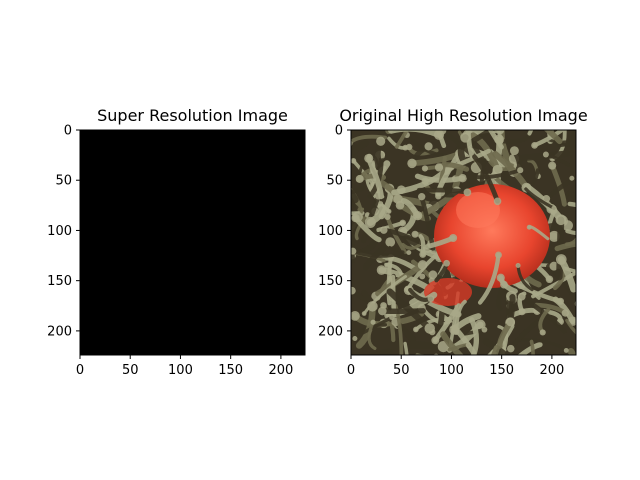 The image size is (640, 480). I want to click on x-tick-label-left-0: 0, so click(80, 370).